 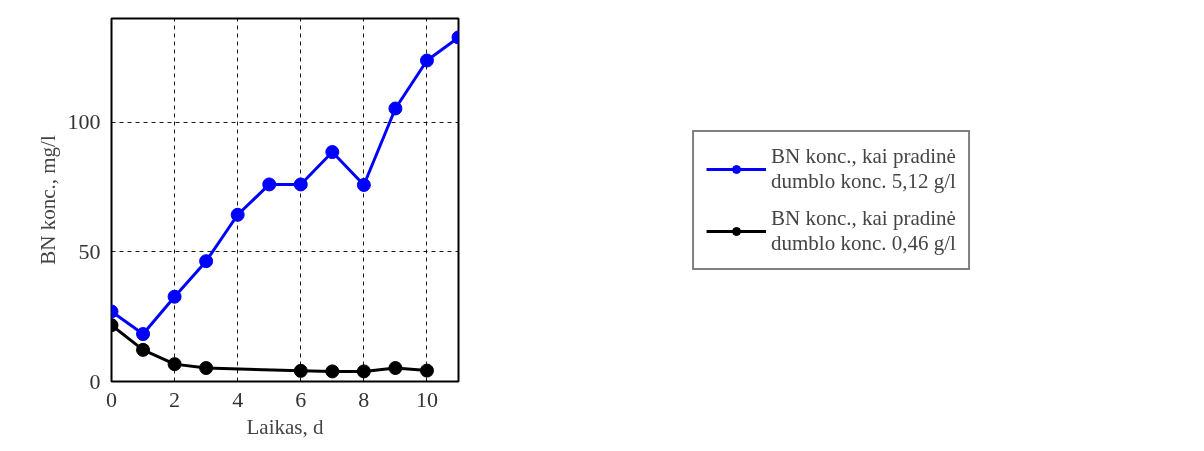 What do you see at coordinates (285, 426) in the screenshot?
I see `x-axis-title: Laikas, d` at bounding box center [285, 426].